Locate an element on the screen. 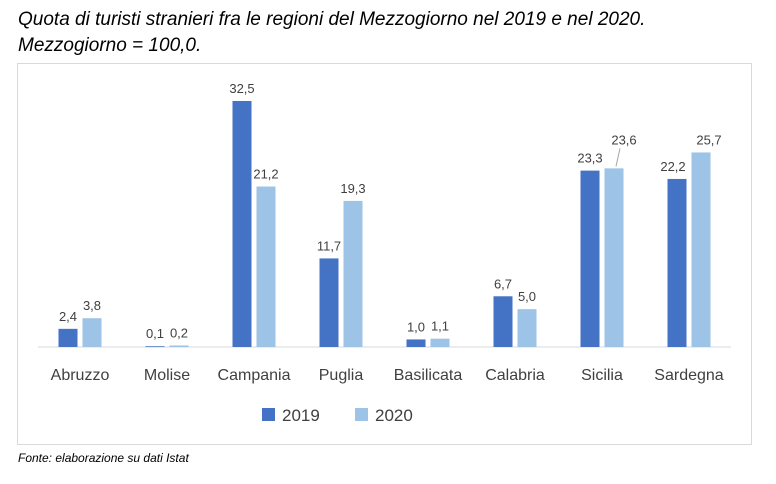 The image size is (776, 484). data-label: 2,4 is located at coordinates (68, 316).